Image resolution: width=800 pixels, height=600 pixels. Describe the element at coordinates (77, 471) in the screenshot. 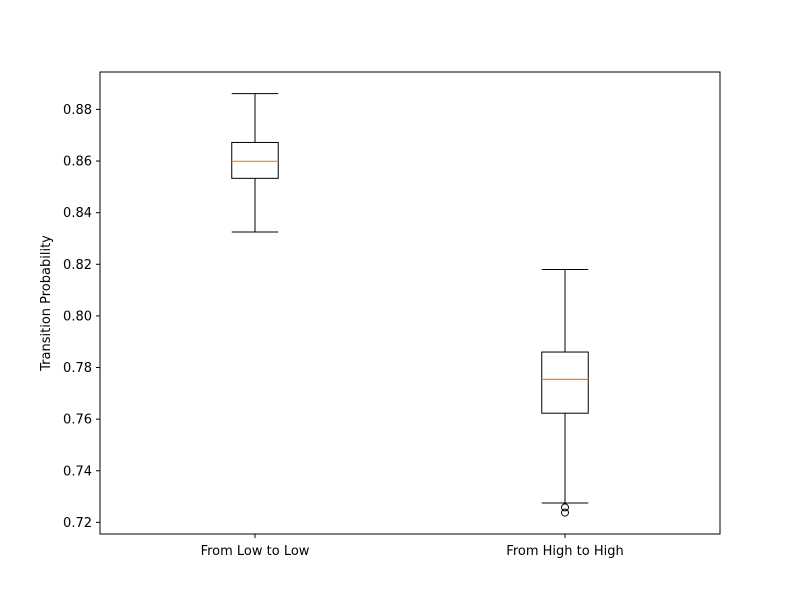

I see `y-tick-label: 0.74` at that location.